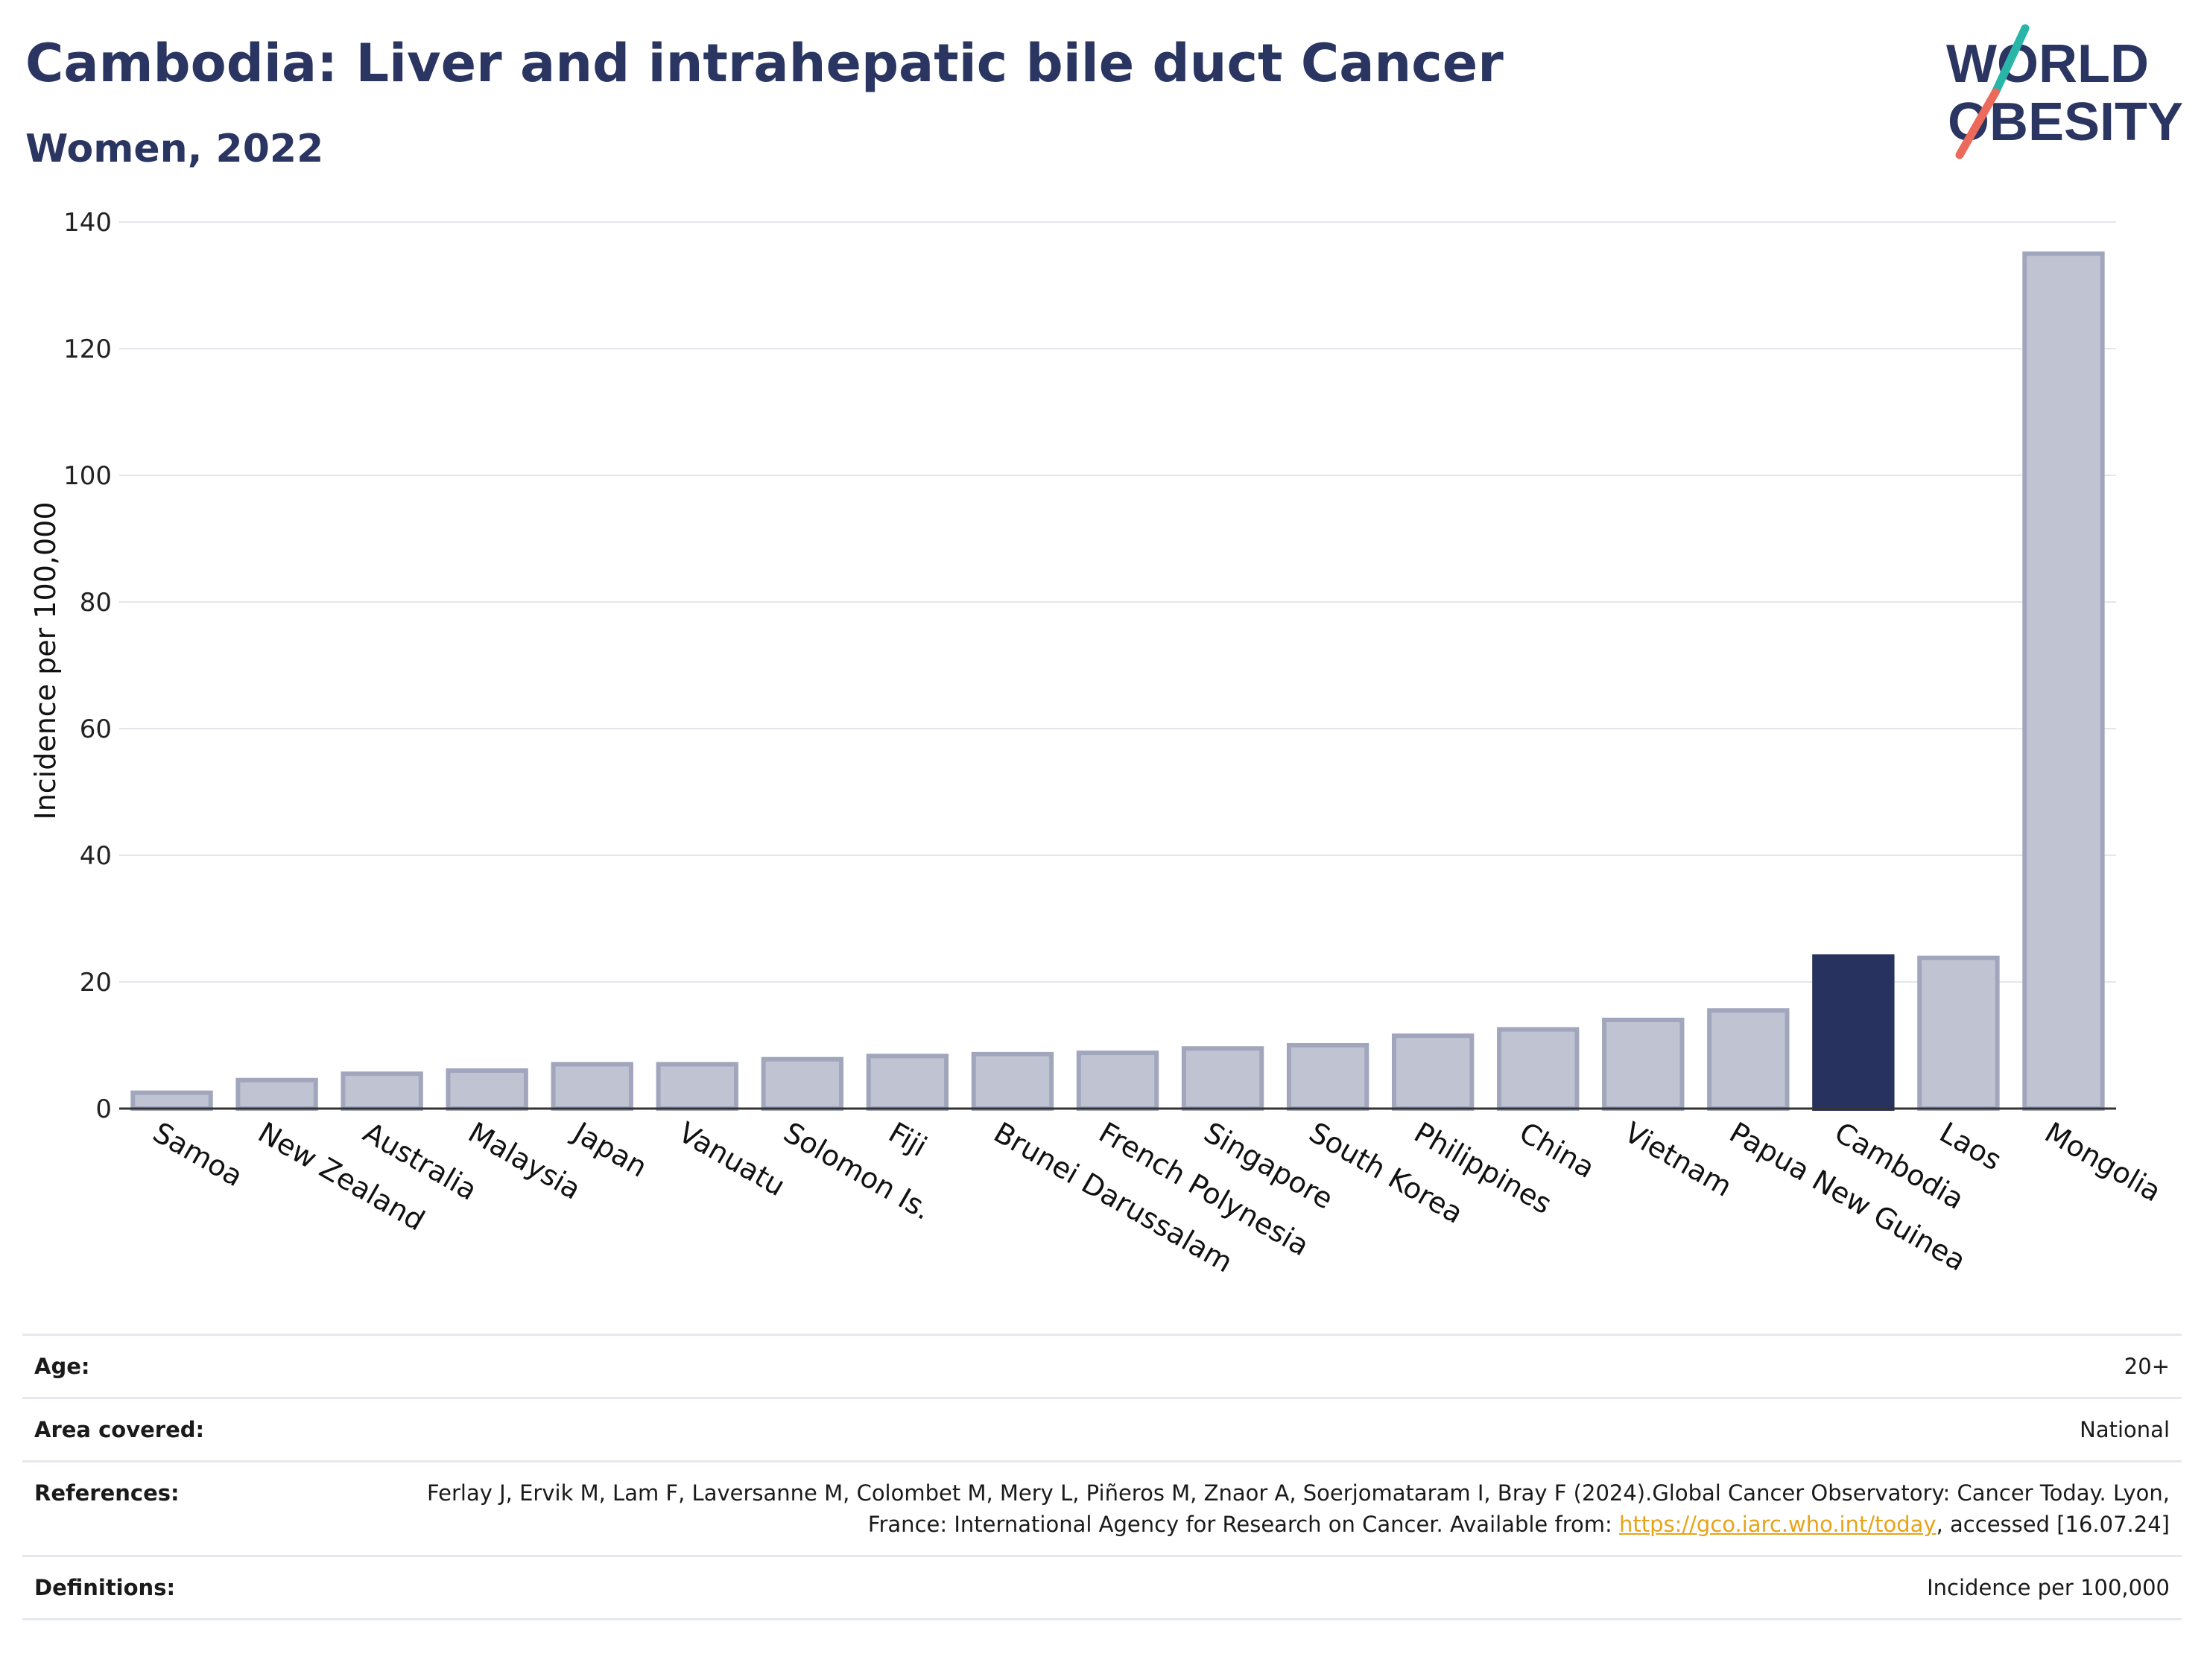 The width and height of the screenshot is (2204, 1680). What do you see at coordinates (96, 729) in the screenshot?
I see `y-tick-label: 60` at bounding box center [96, 729].